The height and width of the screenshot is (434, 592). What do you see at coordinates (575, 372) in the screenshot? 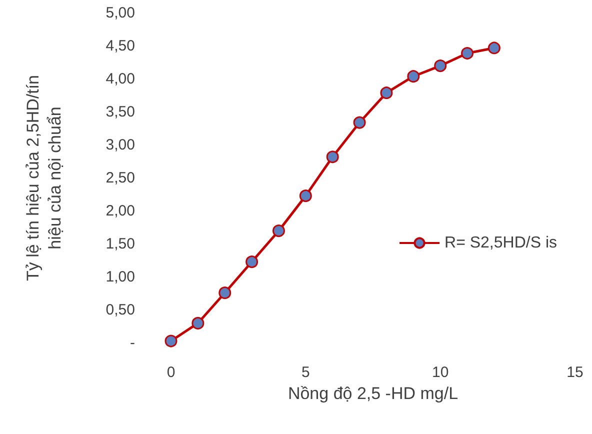
I see `x-tick-label: 15` at bounding box center [575, 372].